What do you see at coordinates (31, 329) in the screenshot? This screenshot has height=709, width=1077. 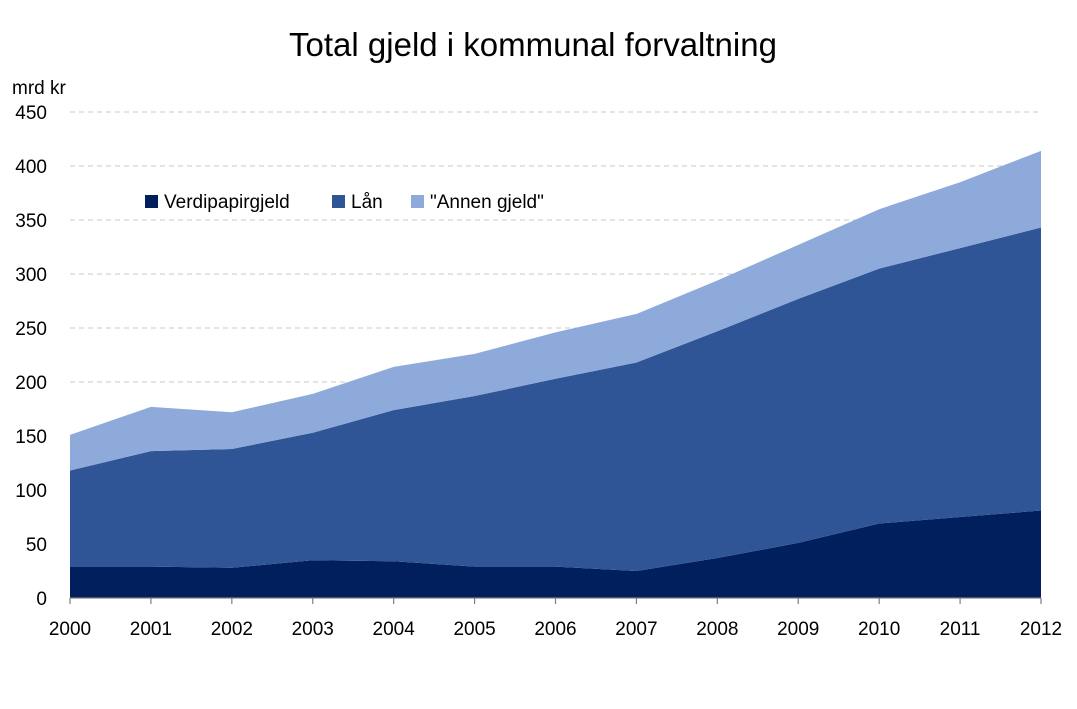 I see `y-tick-label: 250` at bounding box center [31, 329].